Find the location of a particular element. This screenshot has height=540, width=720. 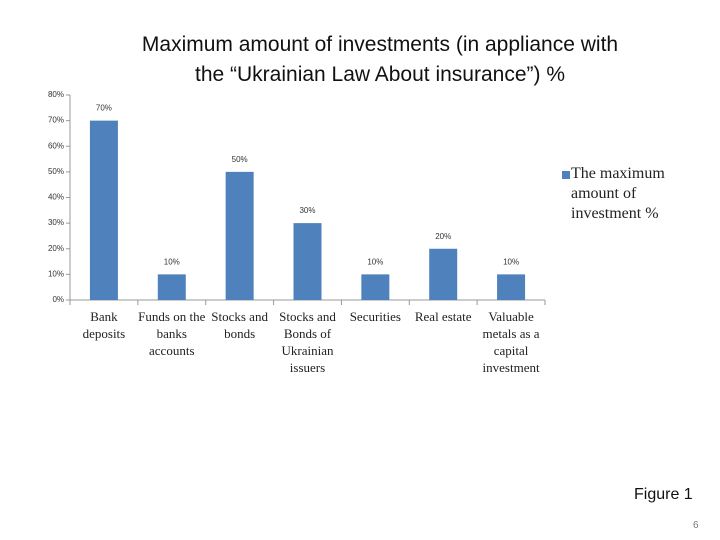

x-tick-label: Valuable metals as a capital investment is located at coordinates (511, 342).